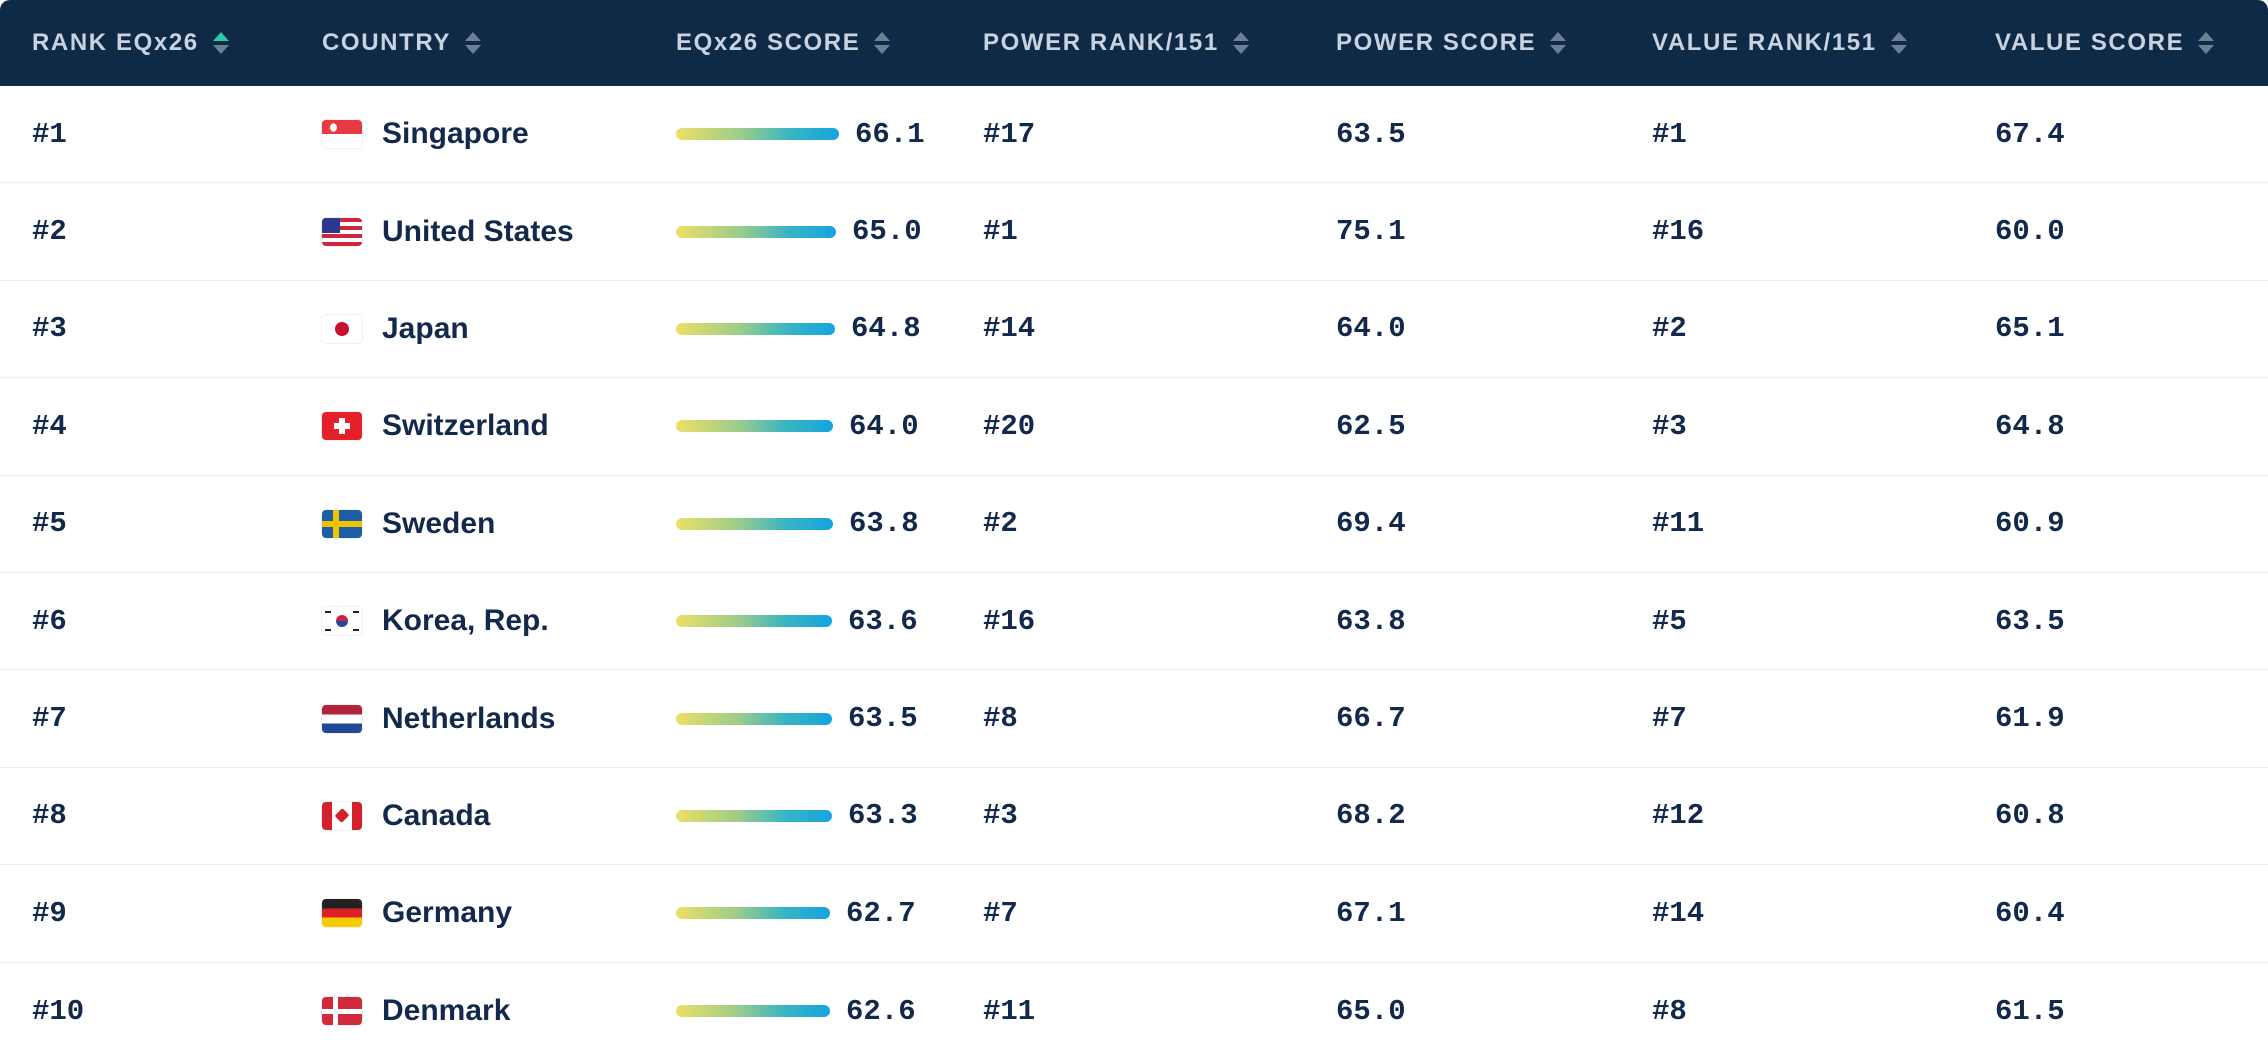  Describe the element at coordinates (883, 719) in the screenshot. I see `score-value: 63.5` at that location.